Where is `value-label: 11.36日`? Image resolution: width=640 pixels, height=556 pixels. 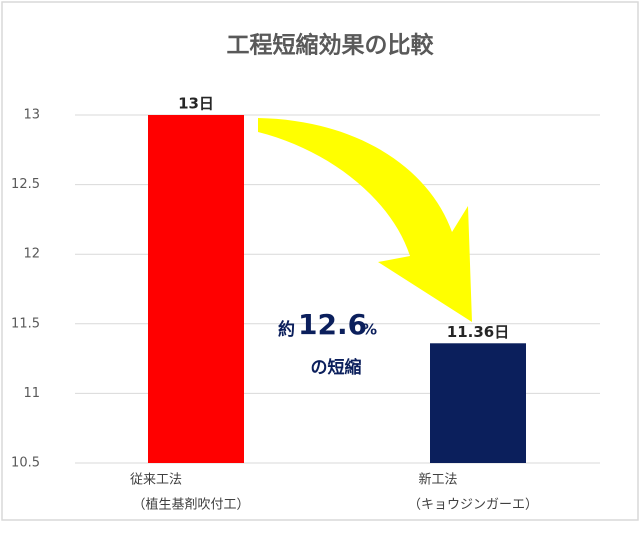 value-label: 11.36日 is located at coordinates (478, 332).